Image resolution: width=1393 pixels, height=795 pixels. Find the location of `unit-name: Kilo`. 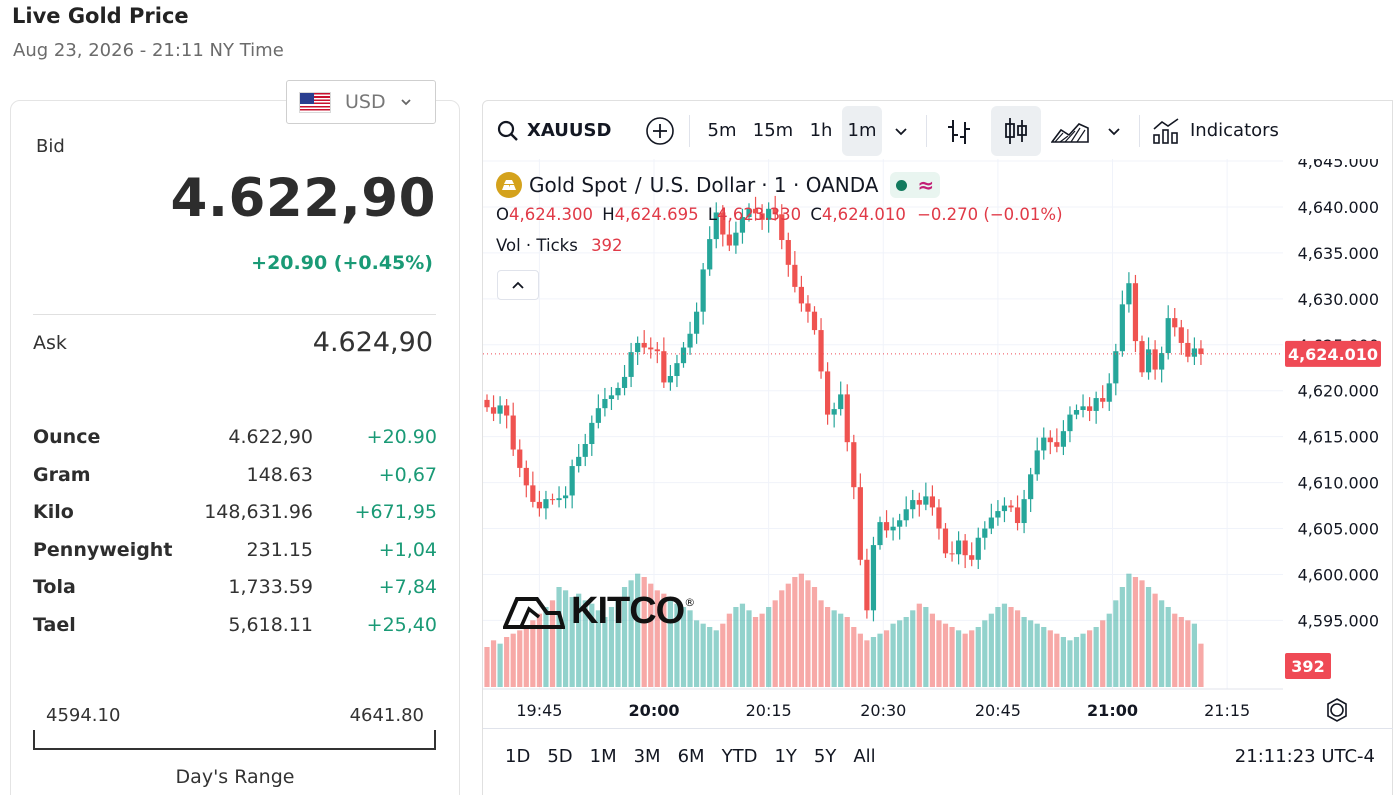

unit-name: Kilo is located at coordinates (53, 512).